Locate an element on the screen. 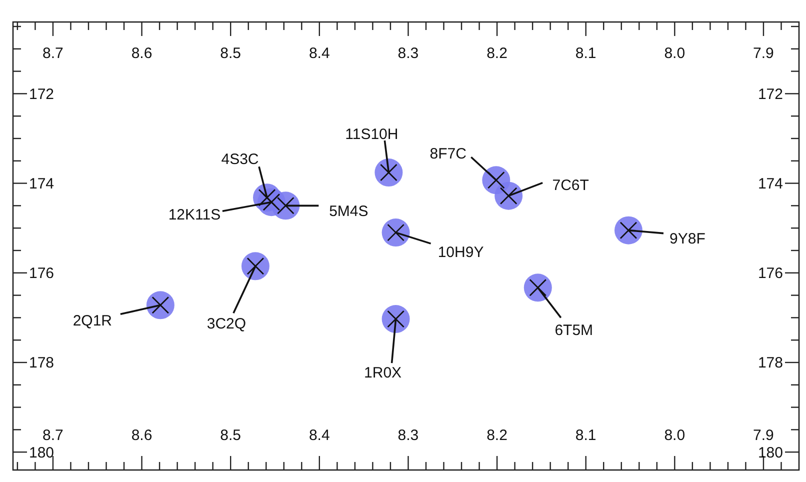  x-tick-label: 8.7 is located at coordinates (53, 435).